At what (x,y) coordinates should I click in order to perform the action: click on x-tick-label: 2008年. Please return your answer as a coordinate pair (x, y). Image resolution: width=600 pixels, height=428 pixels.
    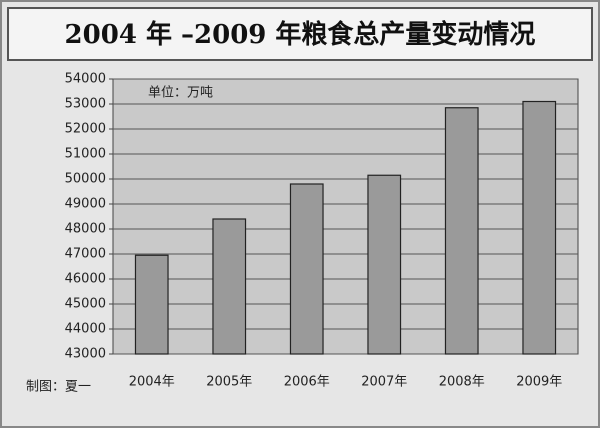
    Looking at the image, I should click on (462, 382).